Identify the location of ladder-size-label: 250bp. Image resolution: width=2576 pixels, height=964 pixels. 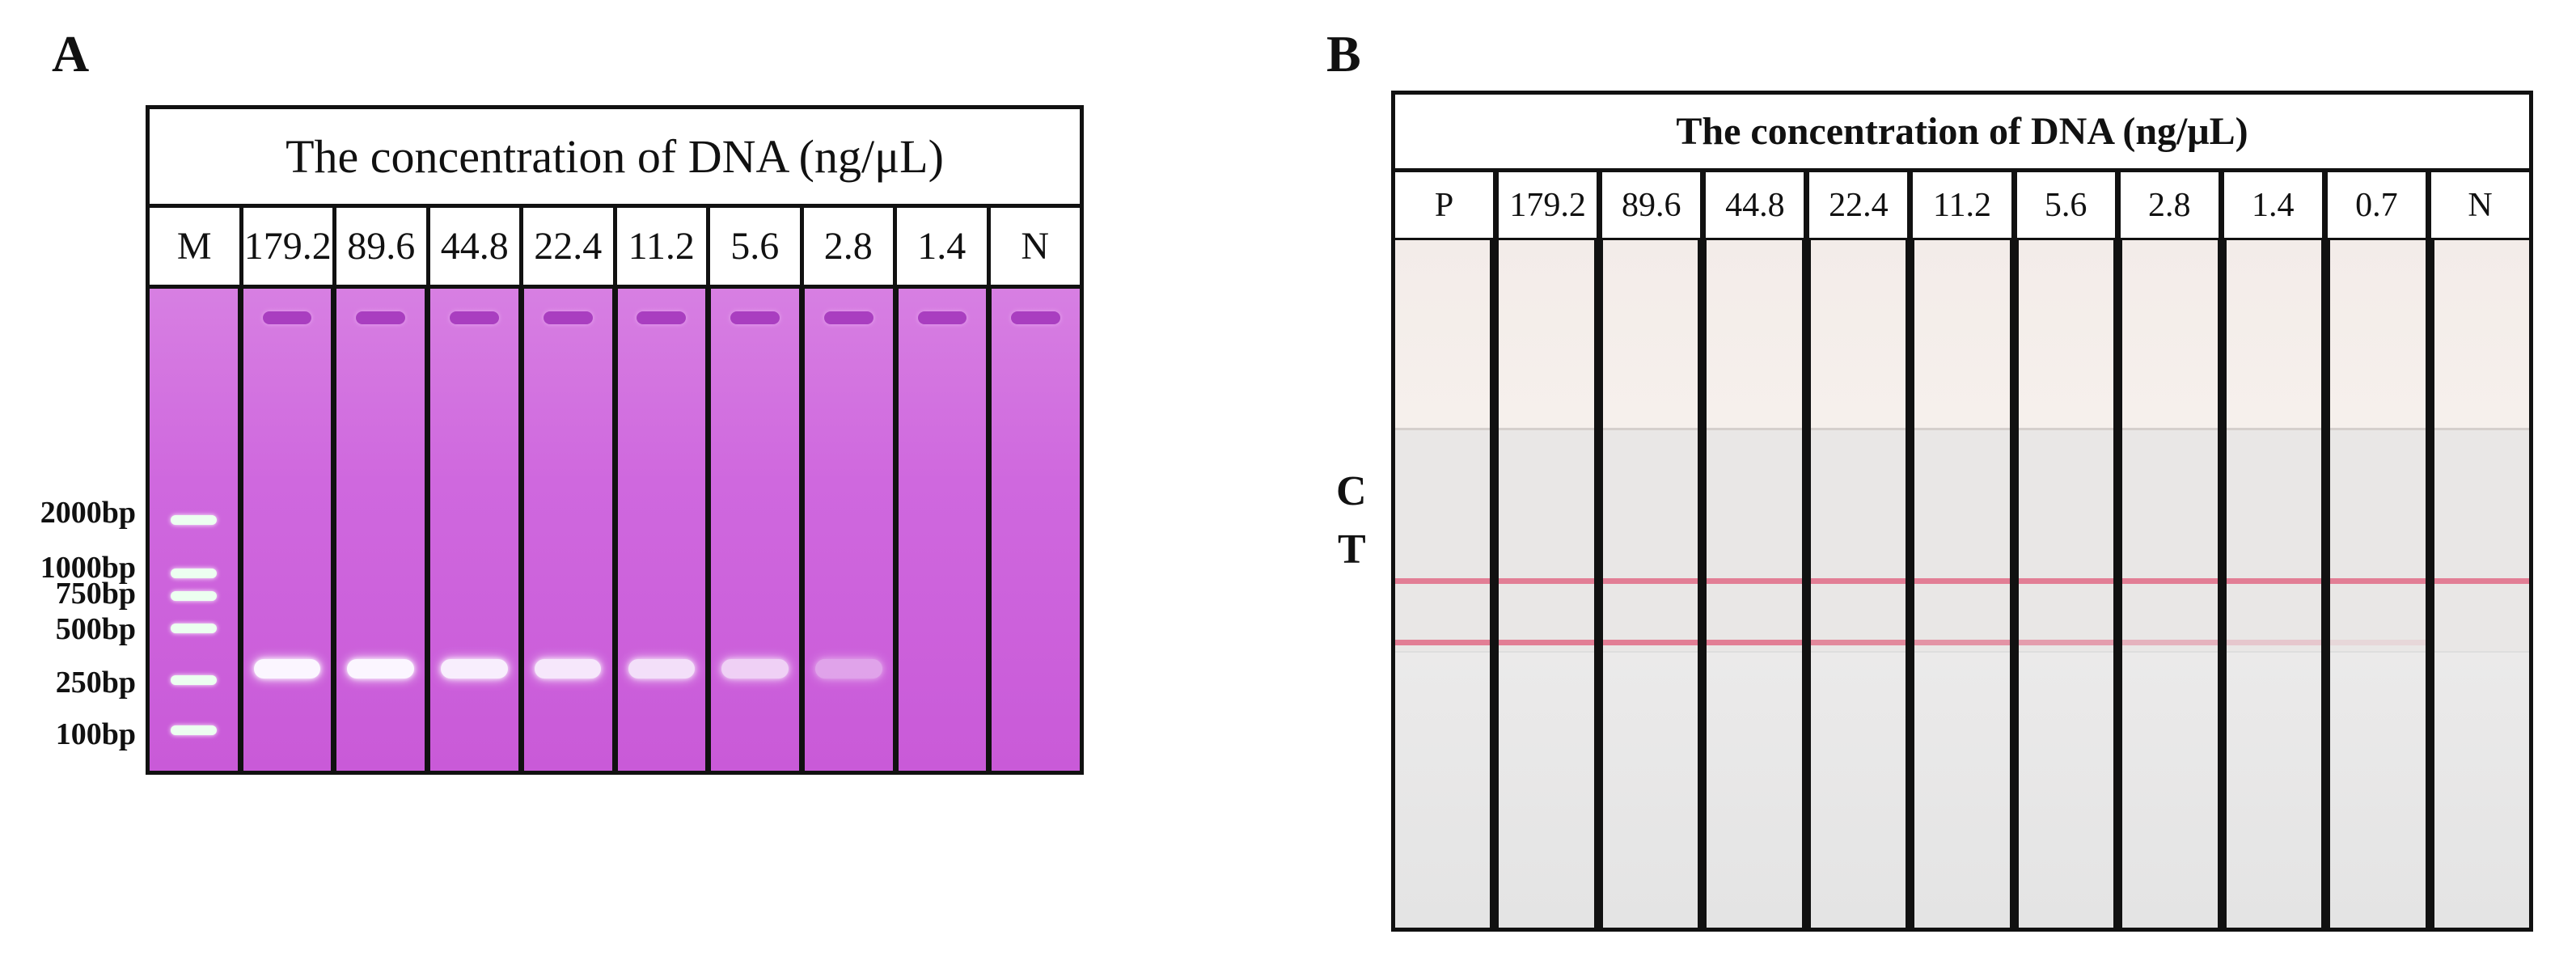
(96, 683).